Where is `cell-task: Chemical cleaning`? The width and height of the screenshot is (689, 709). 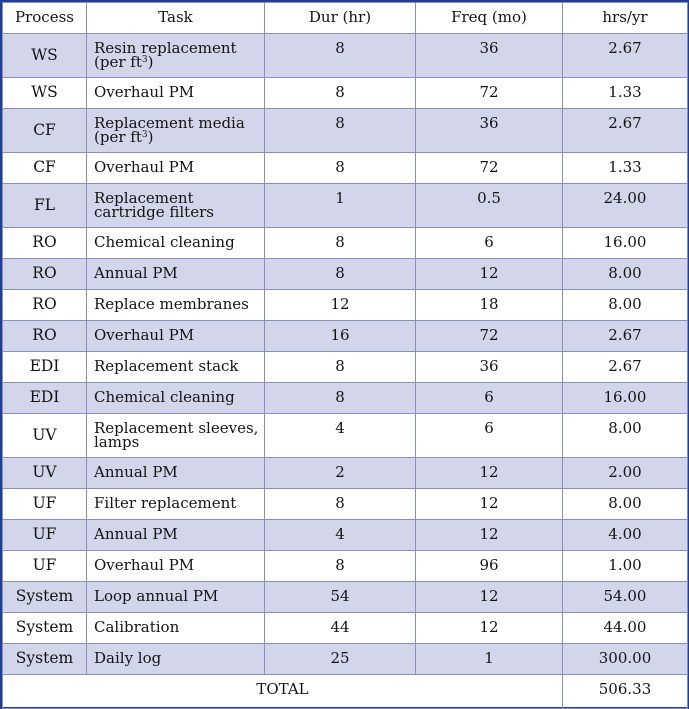
cell-task: Chemical cleaning is located at coordinates (175, 243).